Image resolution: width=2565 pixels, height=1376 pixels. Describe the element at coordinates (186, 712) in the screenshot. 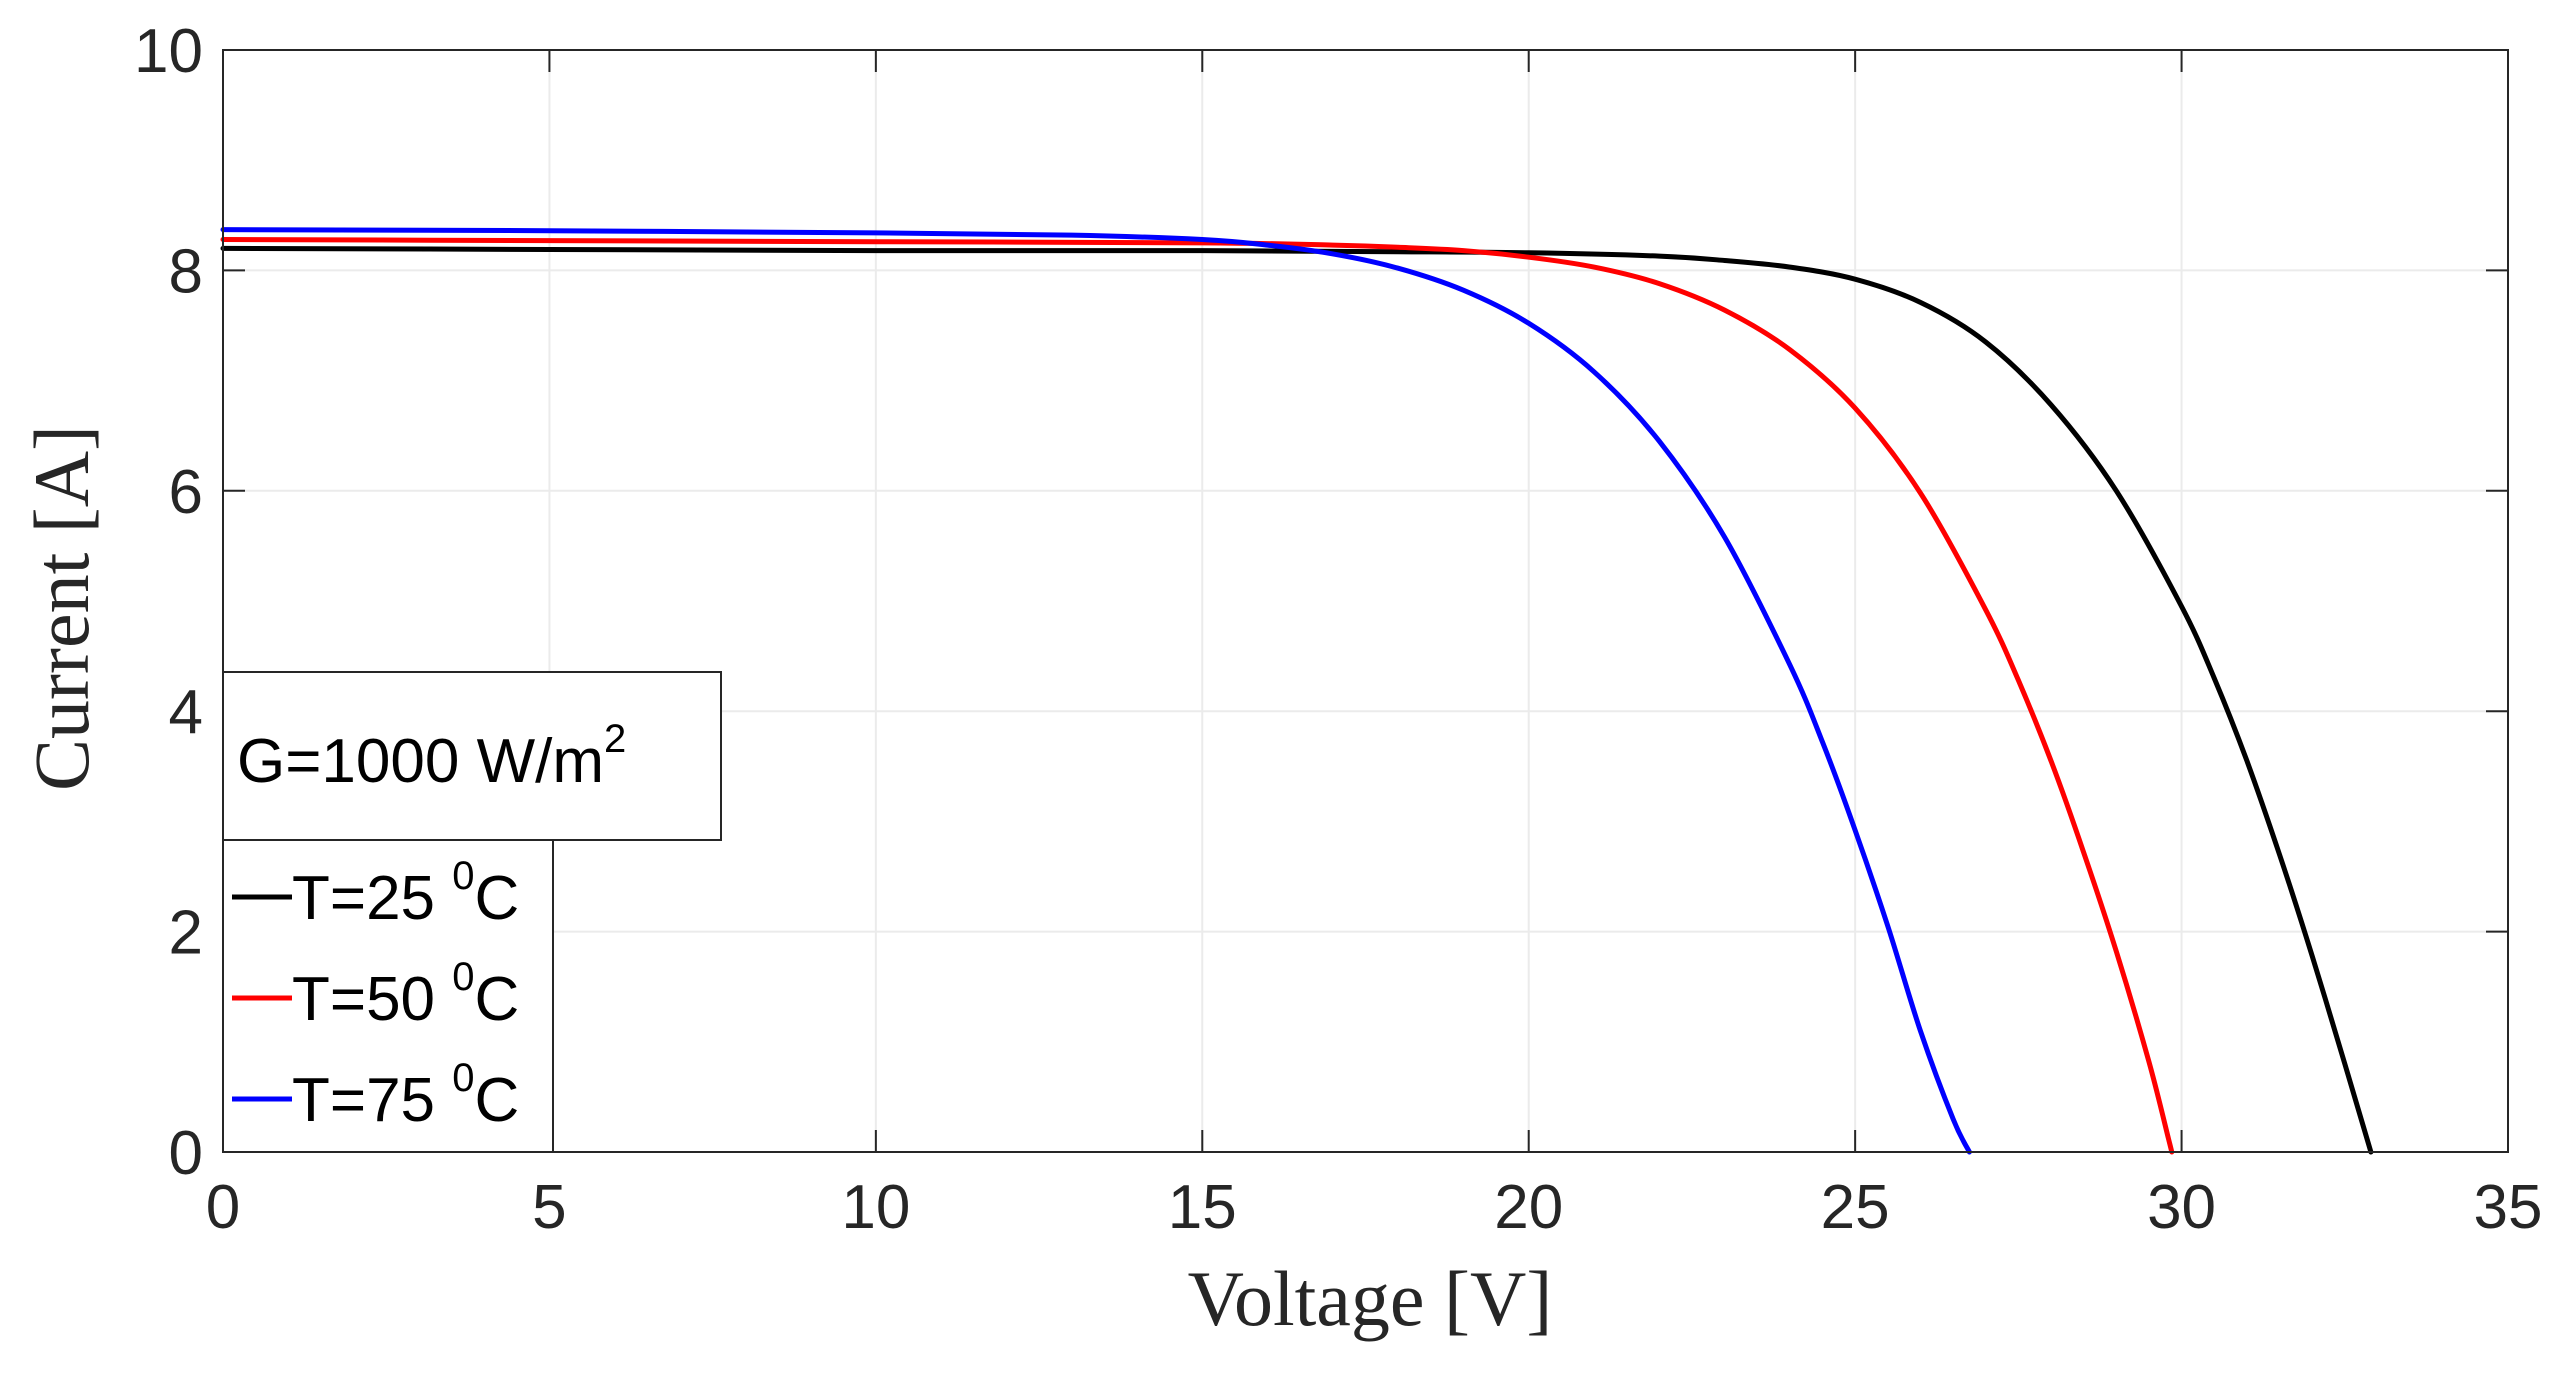

I see `y-tick-label: 4` at that location.